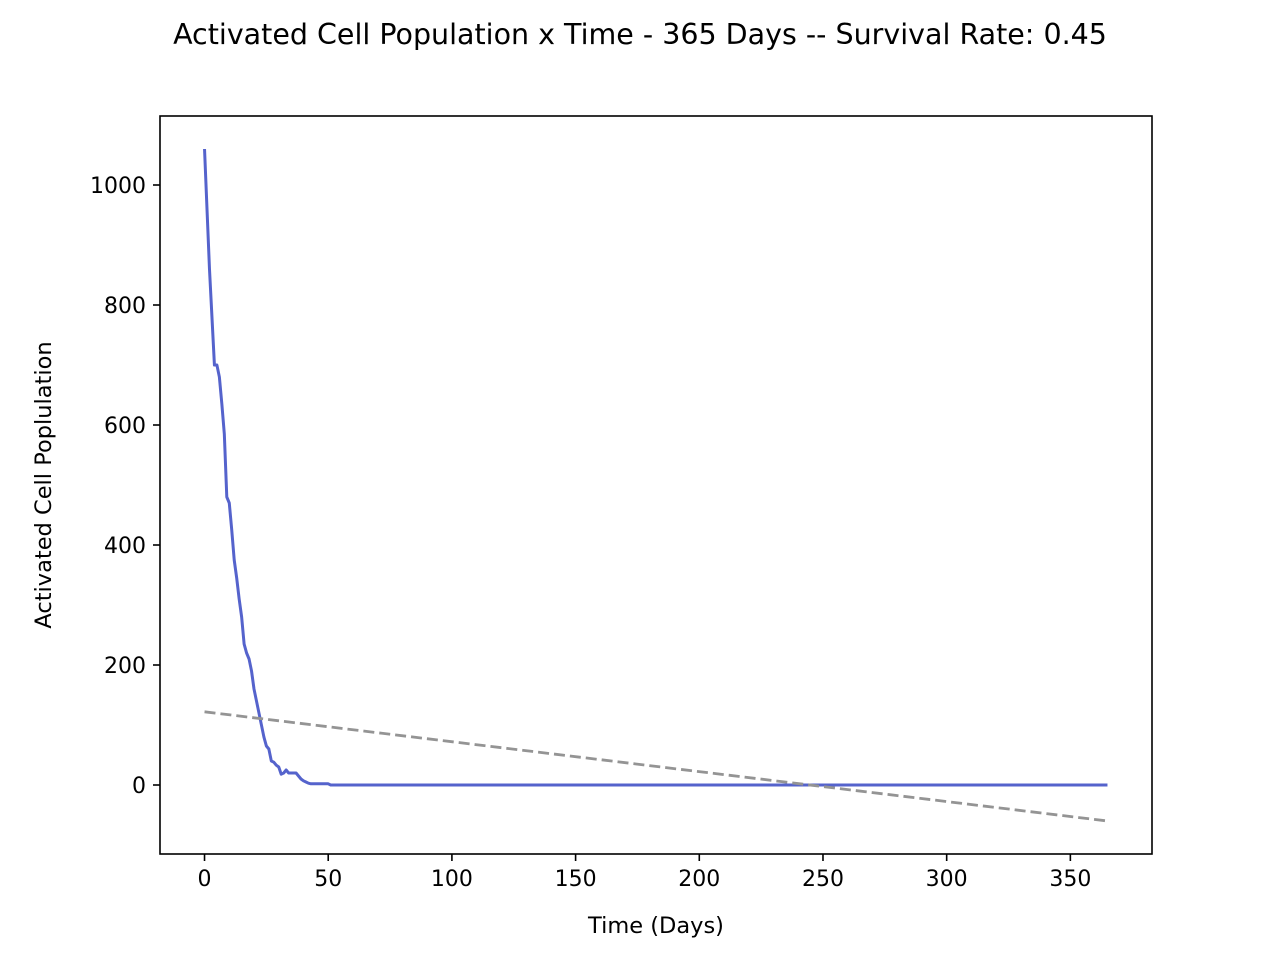 The height and width of the screenshot is (960, 1280). Describe the element at coordinates (656, 766) in the screenshot. I see `trend-line` at that location.